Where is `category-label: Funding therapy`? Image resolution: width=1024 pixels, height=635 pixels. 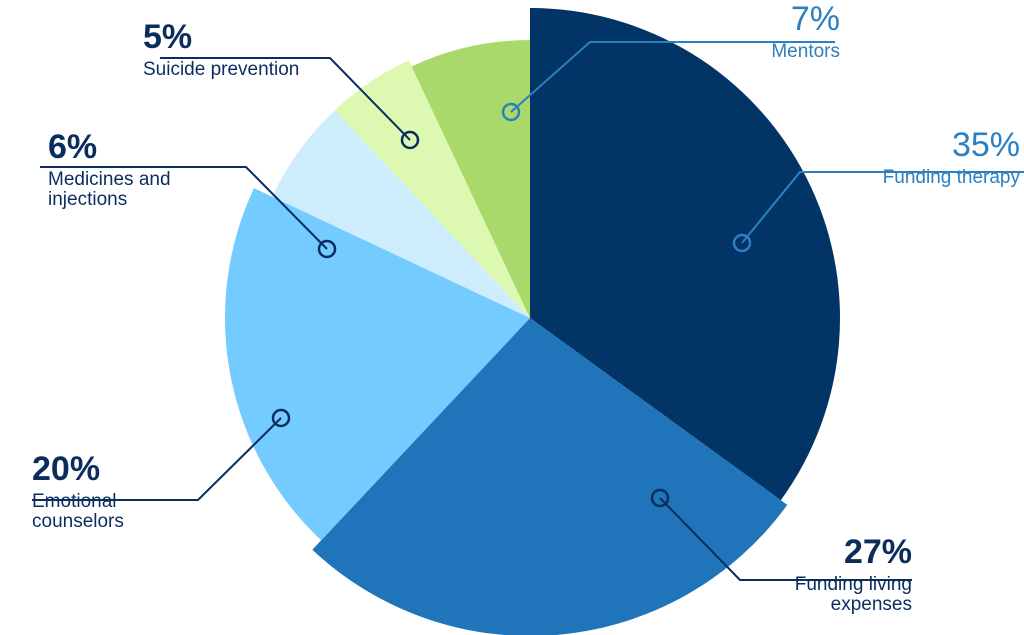
category-label: Funding therapy is located at coordinates (951, 177).